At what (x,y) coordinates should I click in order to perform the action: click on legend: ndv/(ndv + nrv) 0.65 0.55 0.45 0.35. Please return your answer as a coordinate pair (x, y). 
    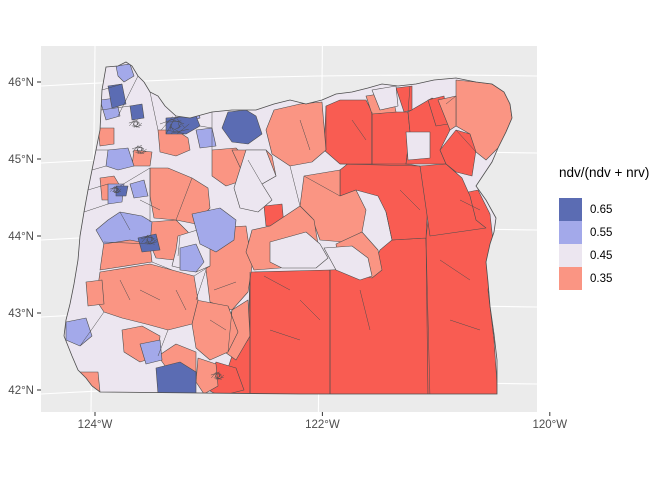
    Looking at the image, I should click on (604, 227).